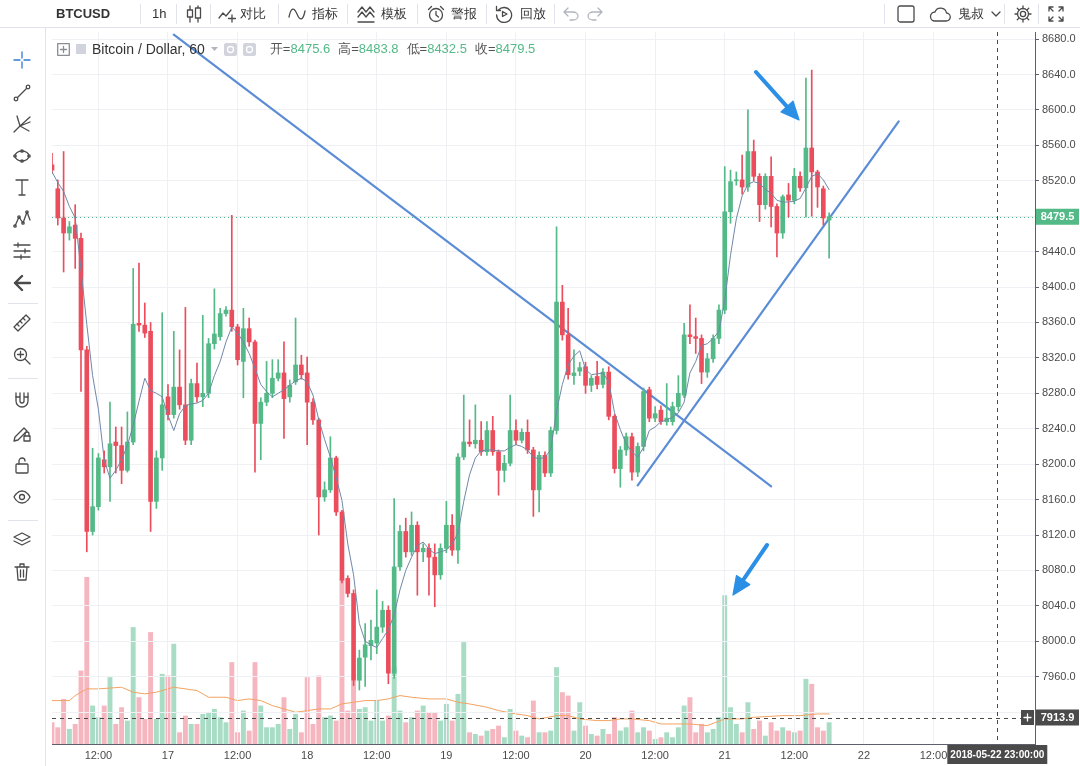  What do you see at coordinates (1059, 108) in the screenshot?
I see `y-tick-label: 8600.0` at bounding box center [1059, 108].